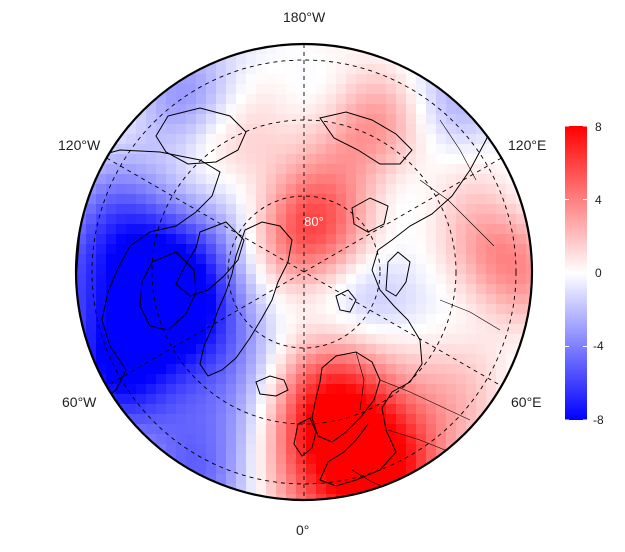 Image resolution: width=625 pixels, height=552 pixels. What do you see at coordinates (598, 420) in the screenshot?
I see `colorbar-tick-label: -8` at bounding box center [598, 420].